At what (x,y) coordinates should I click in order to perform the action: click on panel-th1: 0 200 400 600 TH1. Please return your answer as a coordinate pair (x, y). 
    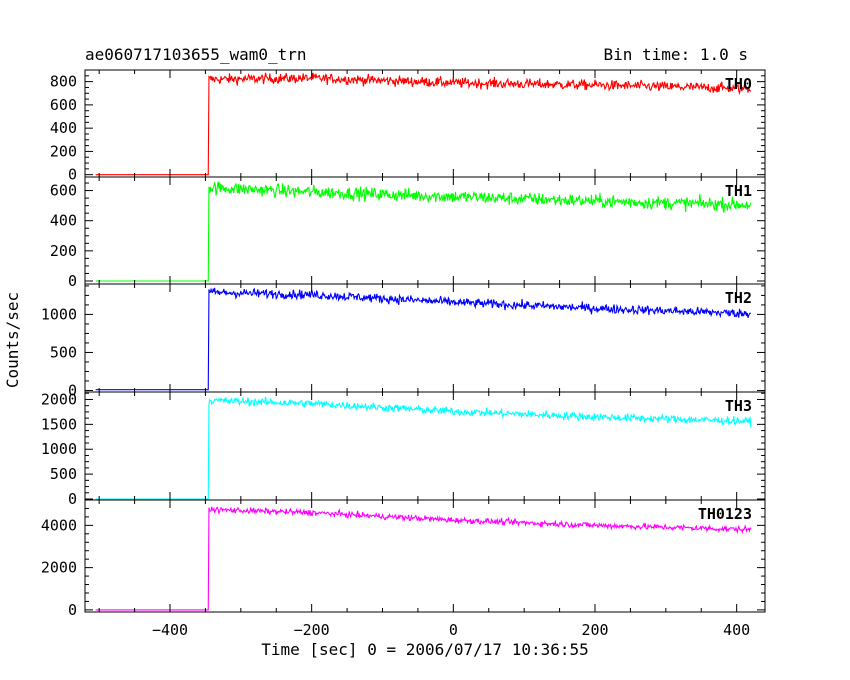
    Looking at the image, I should click on (408, 233).